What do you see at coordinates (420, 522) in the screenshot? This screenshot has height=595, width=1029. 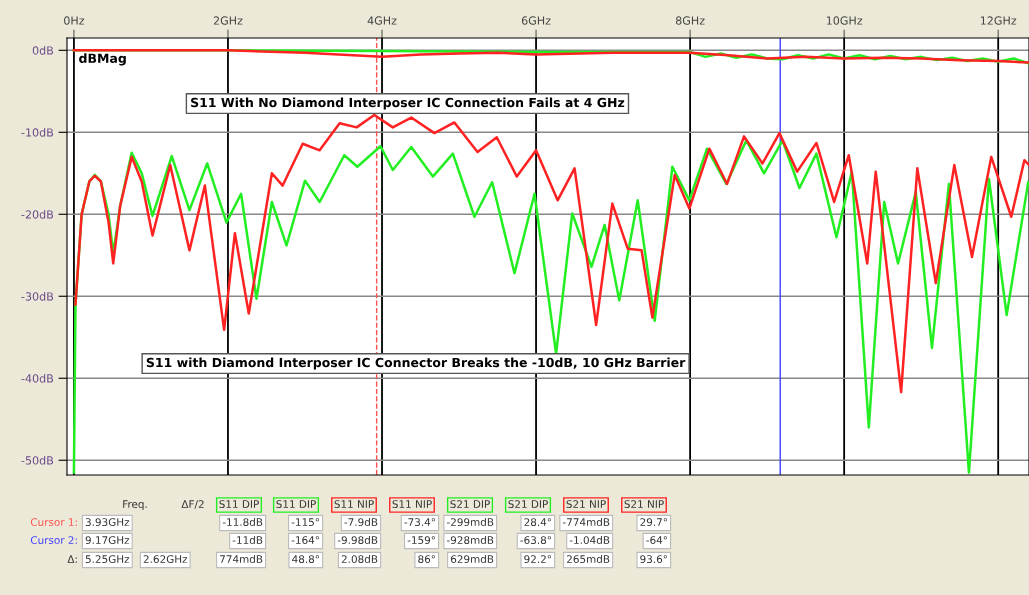 I see `text: -73.4°` at bounding box center [420, 522].